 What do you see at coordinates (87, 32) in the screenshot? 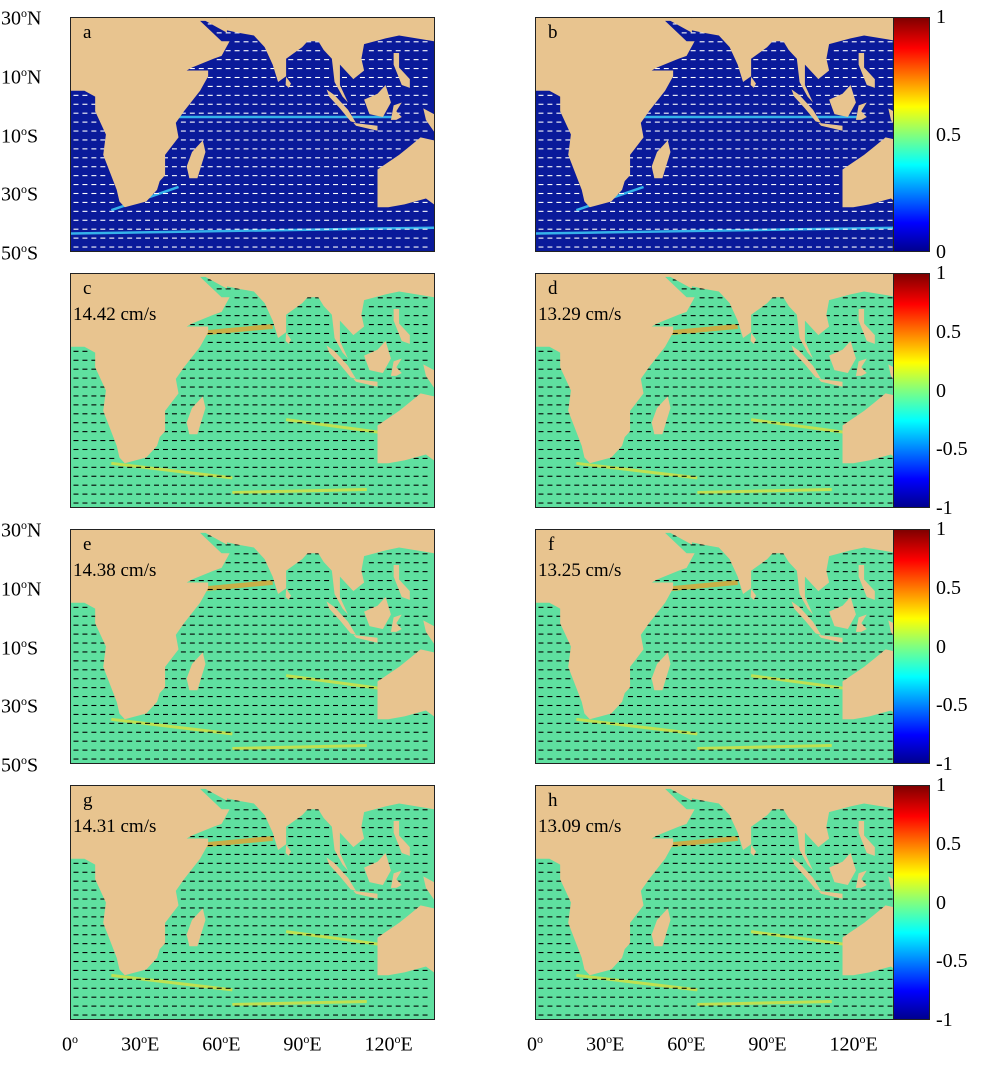
I see `panel-letter: a` at bounding box center [87, 32].